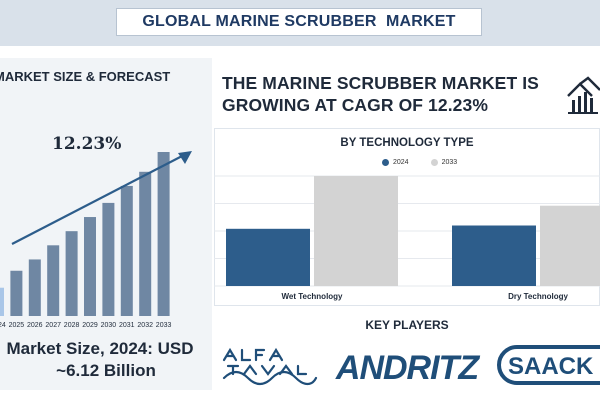 The image size is (600, 400). What do you see at coordinates (213, 224) in the screenshot?
I see `panel-divider` at bounding box center [213, 224].